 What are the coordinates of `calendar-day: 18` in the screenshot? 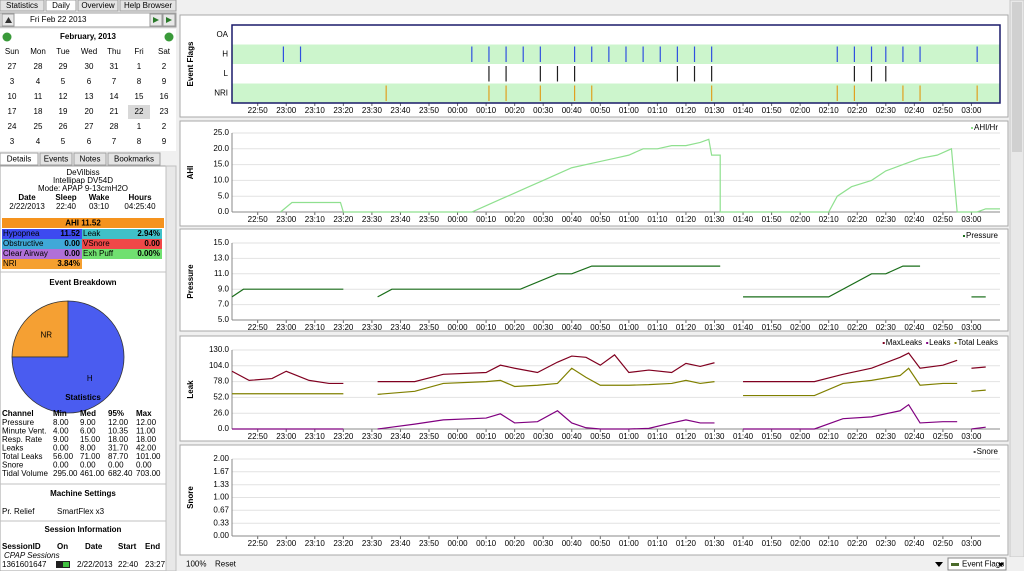 It's located at (38, 111).